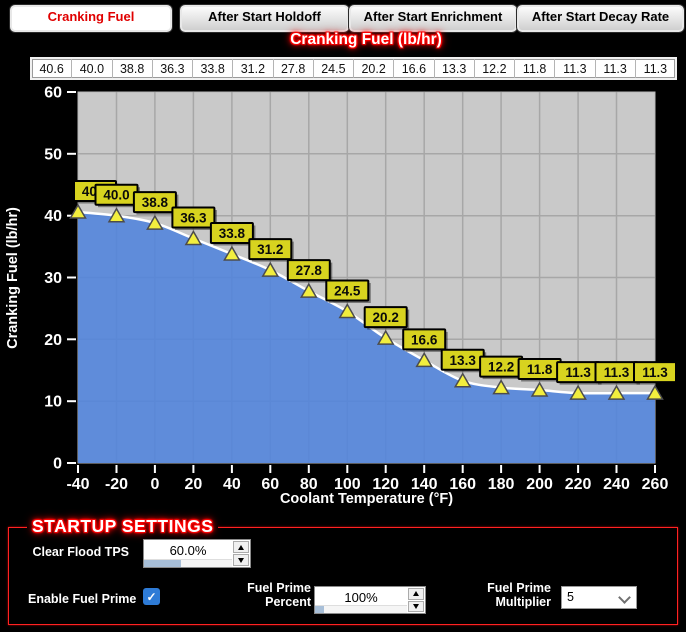  I want to click on point-label: 33.8, so click(232, 234).